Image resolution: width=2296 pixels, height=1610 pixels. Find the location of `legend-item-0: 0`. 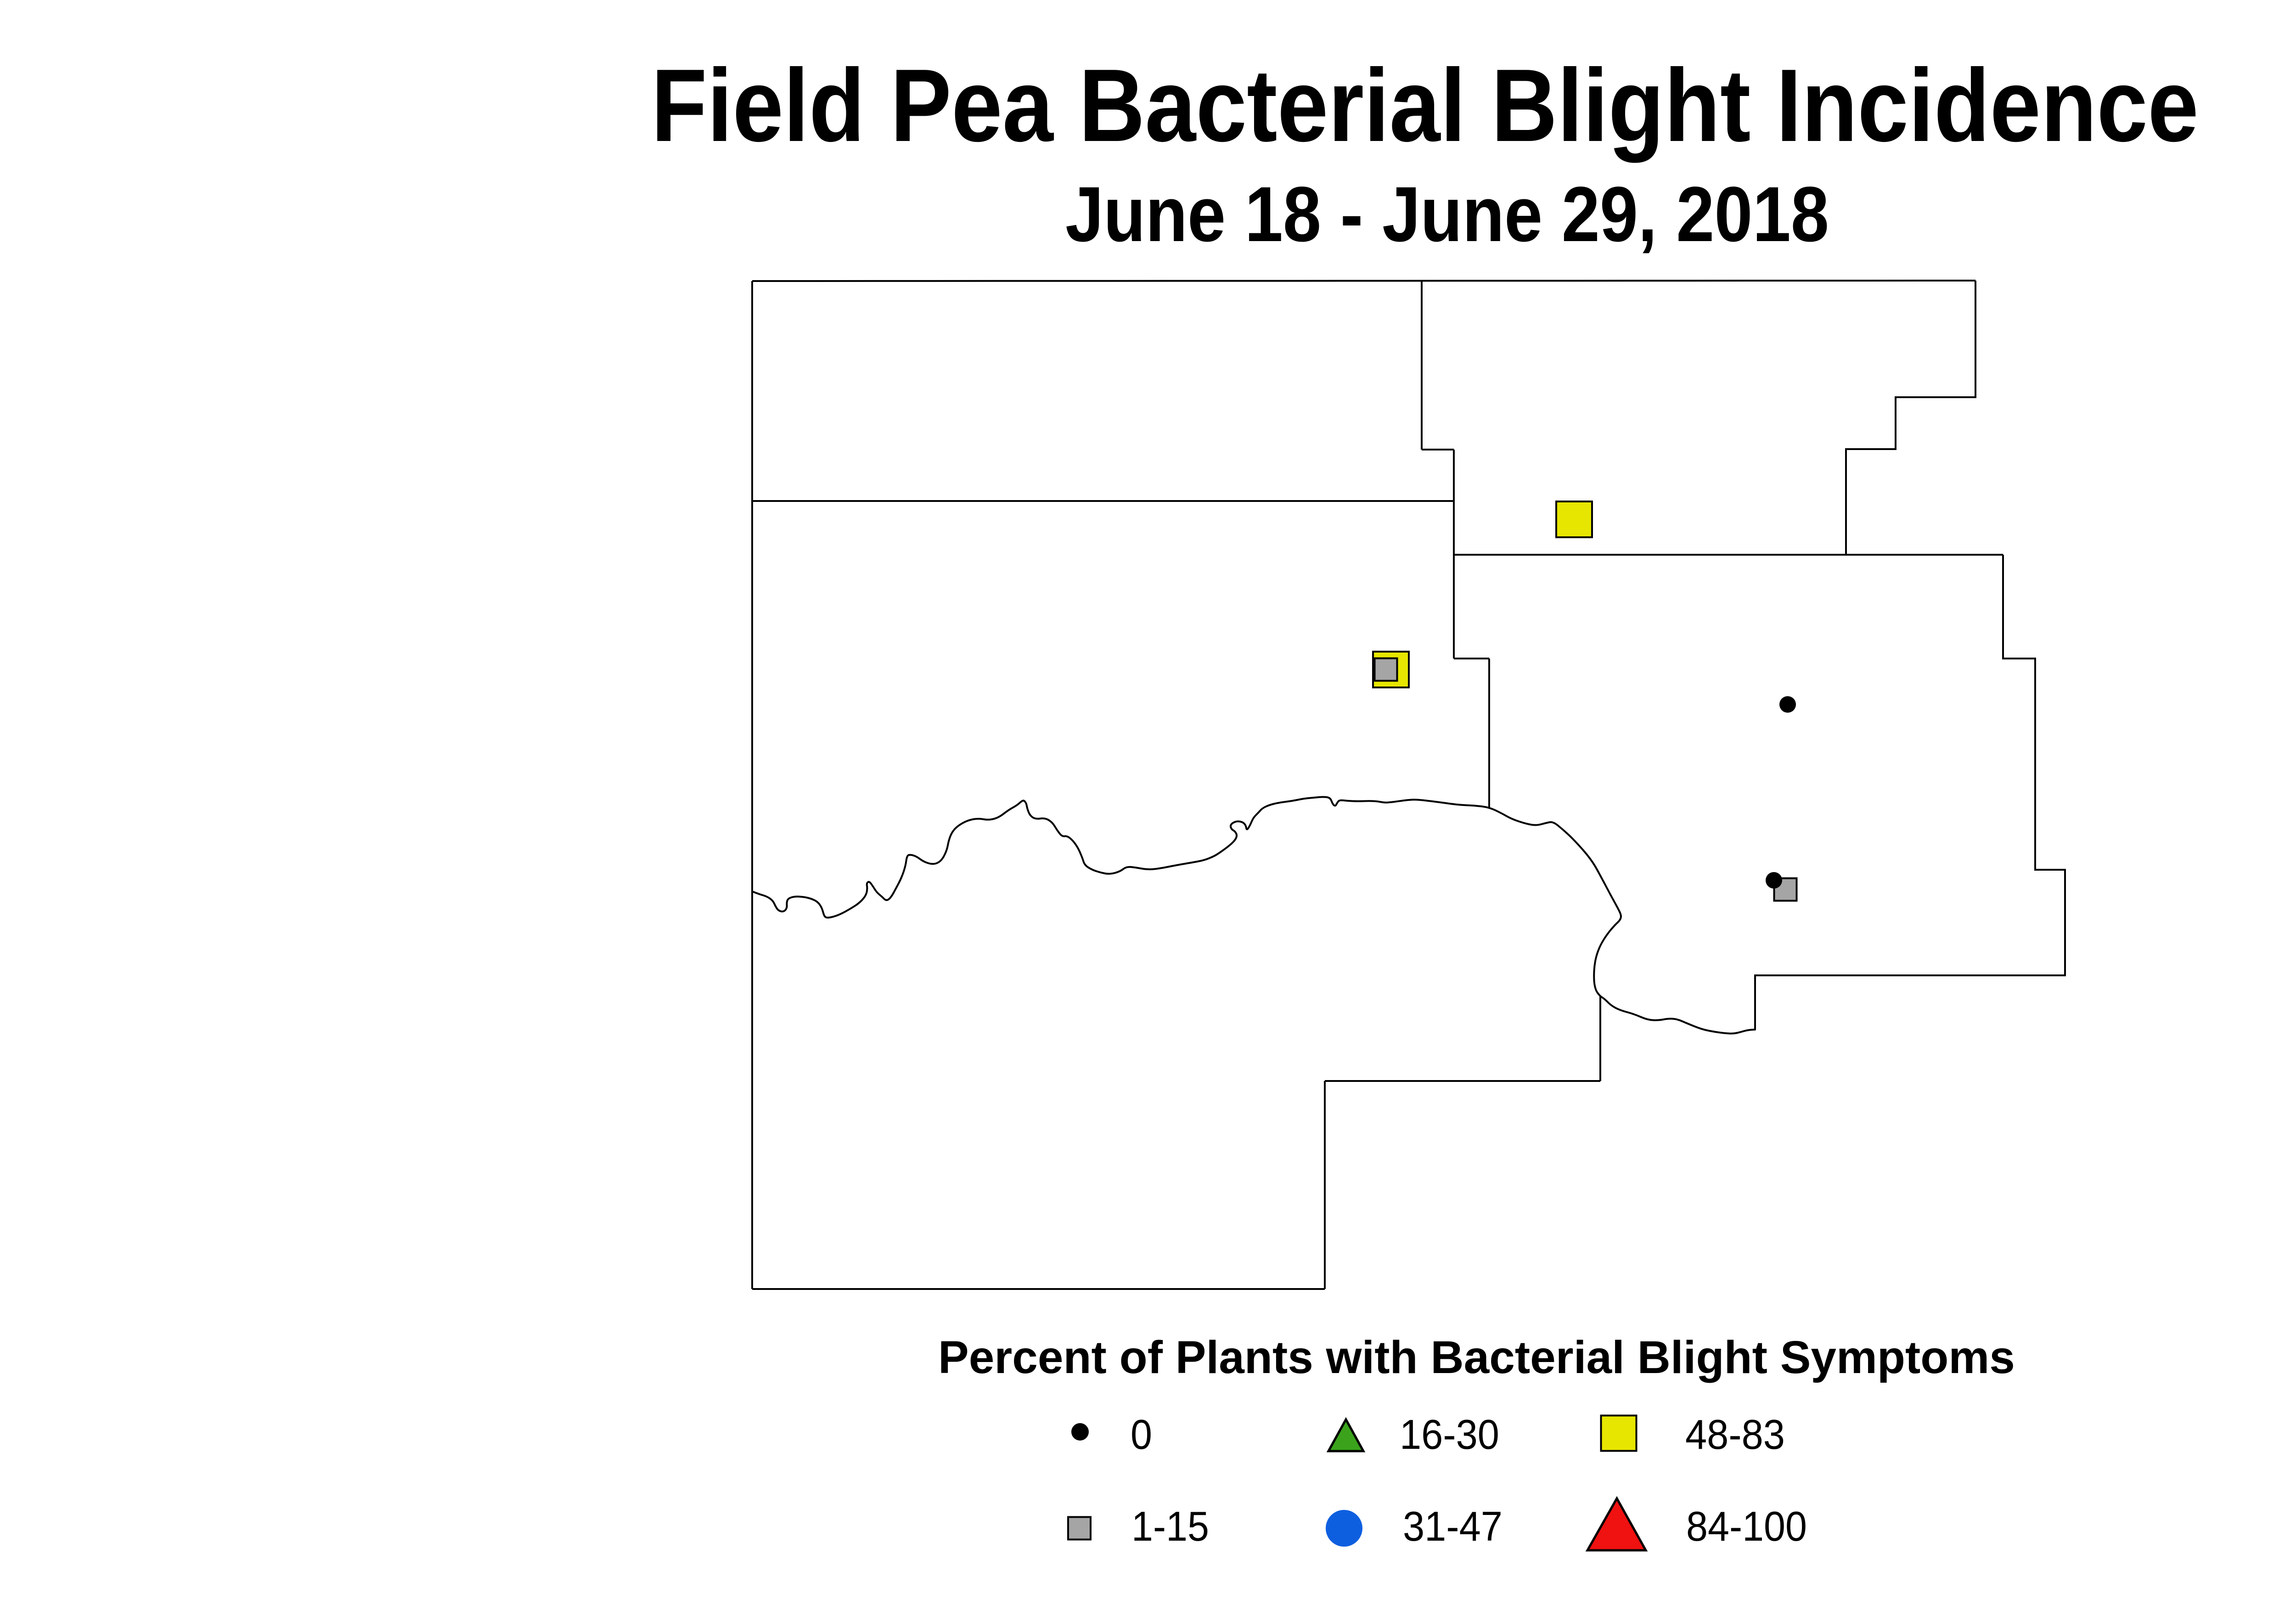

legend-item-0: 0 is located at coordinates (1111, 1435).